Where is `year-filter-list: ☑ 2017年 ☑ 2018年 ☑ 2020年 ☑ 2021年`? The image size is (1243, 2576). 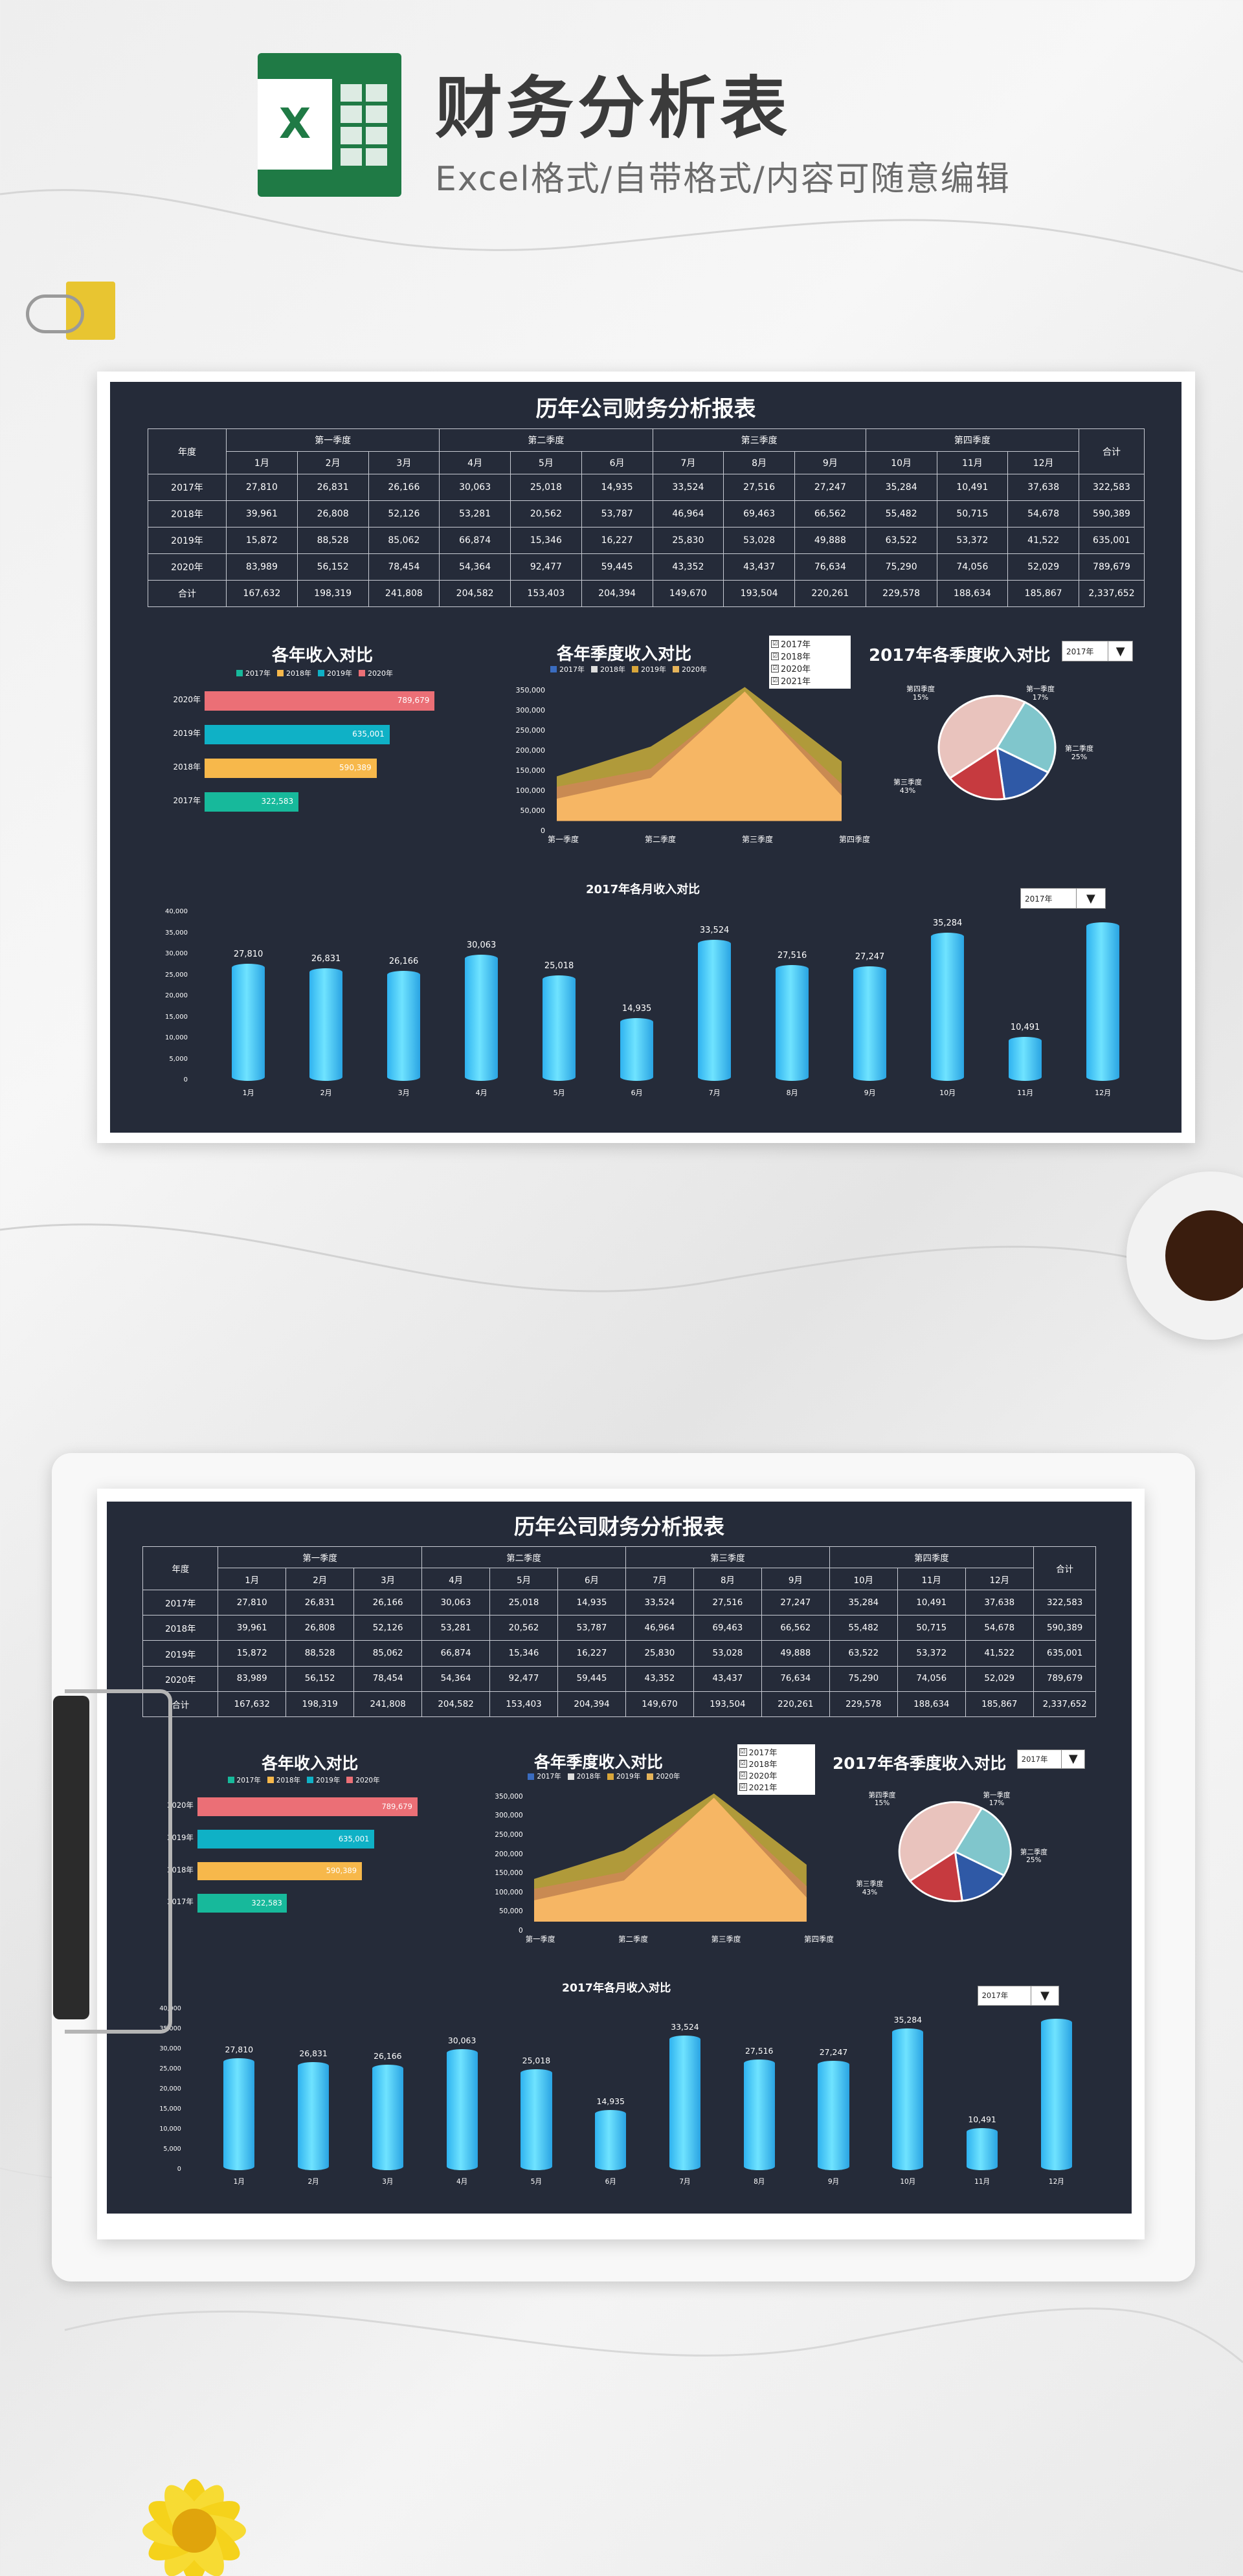
year-filter-list: ☑ 2017年 ☑ 2018年 ☑ 2020年 ☑ 2021年 is located at coordinates (810, 662).